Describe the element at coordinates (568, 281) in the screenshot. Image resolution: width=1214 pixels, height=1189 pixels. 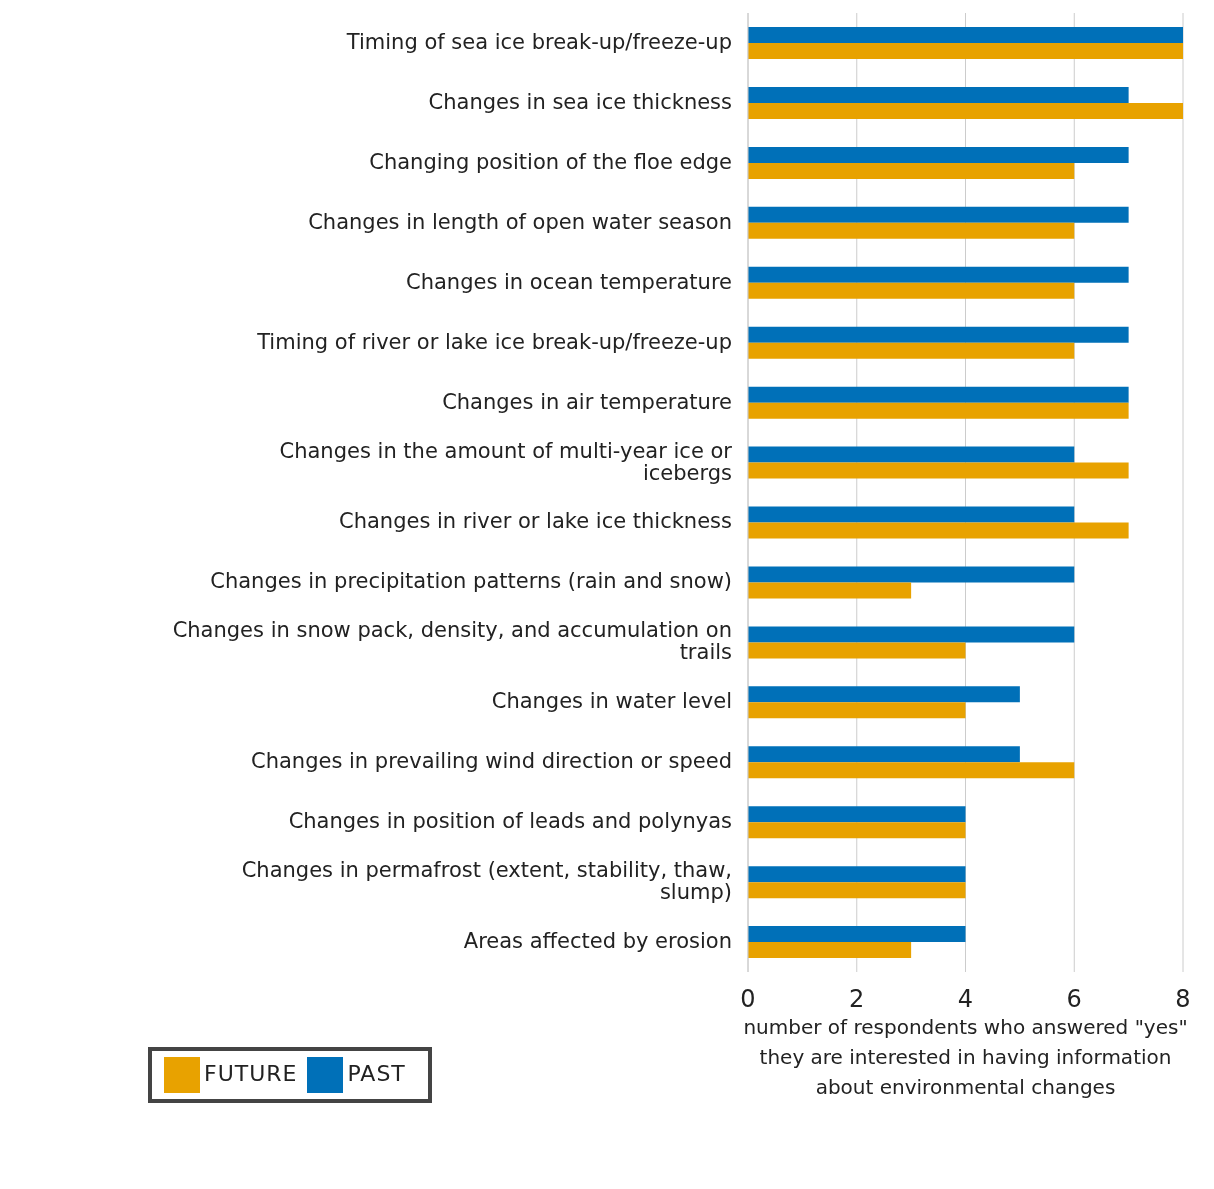
I see `y-tick-label: Changes in ocean temperature` at that location.